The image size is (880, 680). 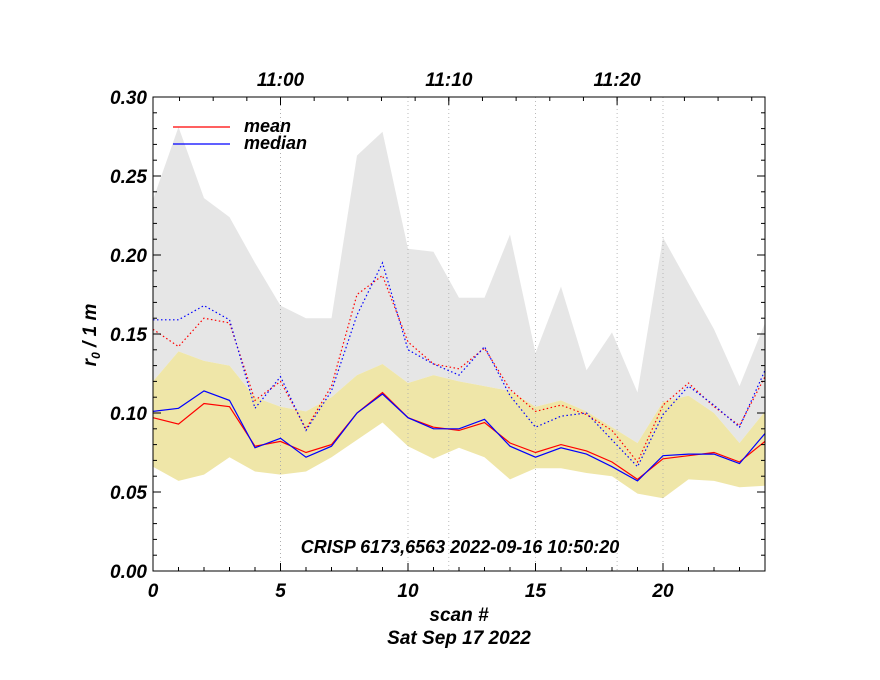 What do you see at coordinates (662, 591) in the screenshot?
I see `x-tick-label: 20` at bounding box center [662, 591].